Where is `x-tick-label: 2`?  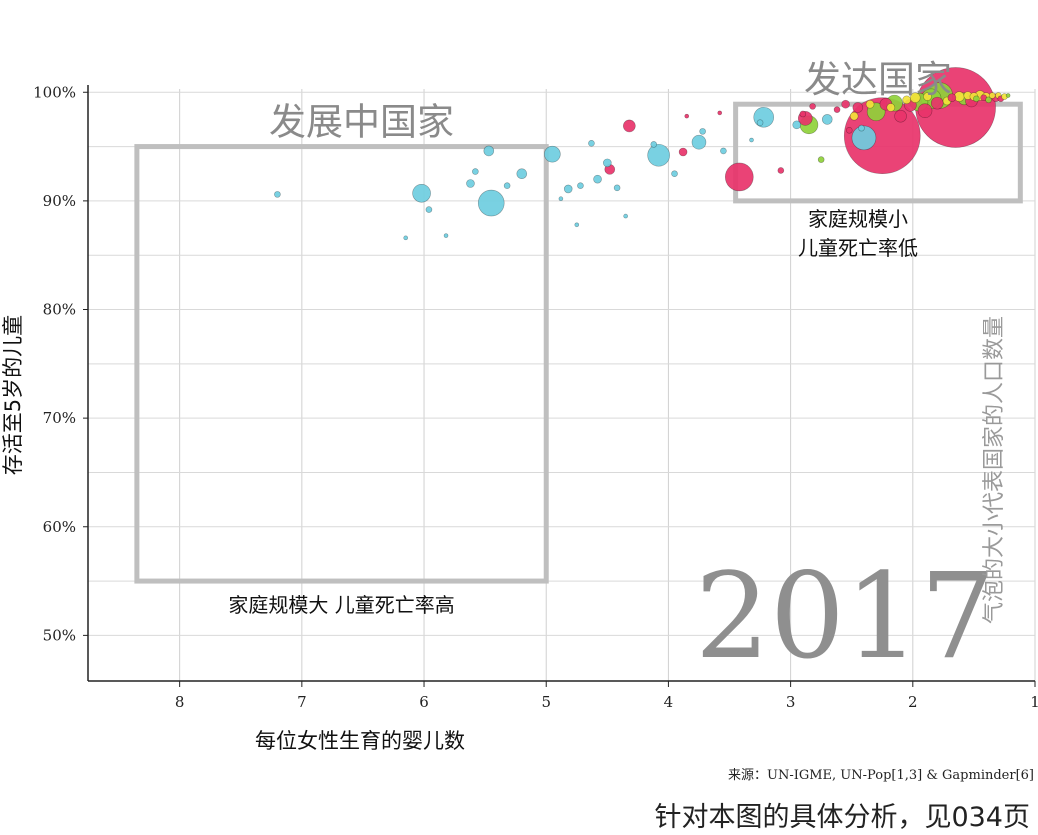
x-tick-label: 2 is located at coordinates (913, 702).